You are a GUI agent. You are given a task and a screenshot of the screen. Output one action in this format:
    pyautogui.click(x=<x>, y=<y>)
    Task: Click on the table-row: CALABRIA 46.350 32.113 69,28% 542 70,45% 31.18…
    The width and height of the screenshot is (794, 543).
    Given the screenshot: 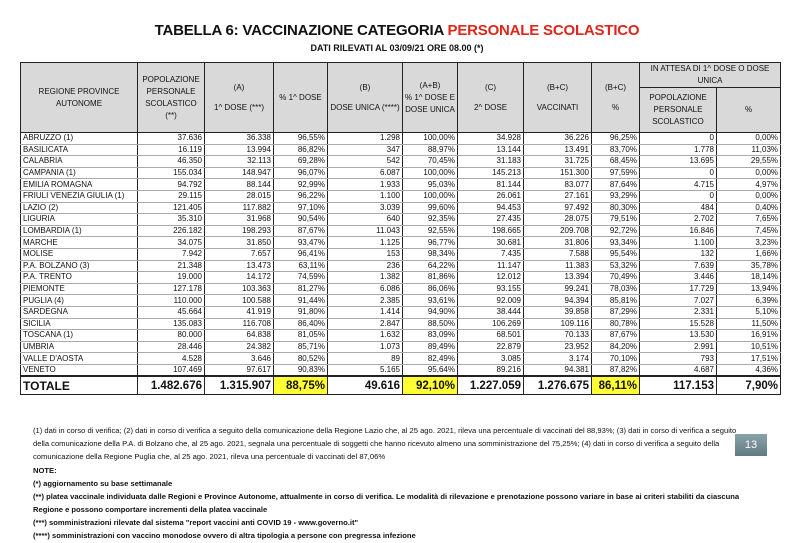 What is the action you would take?
    pyautogui.click(x=401, y=161)
    